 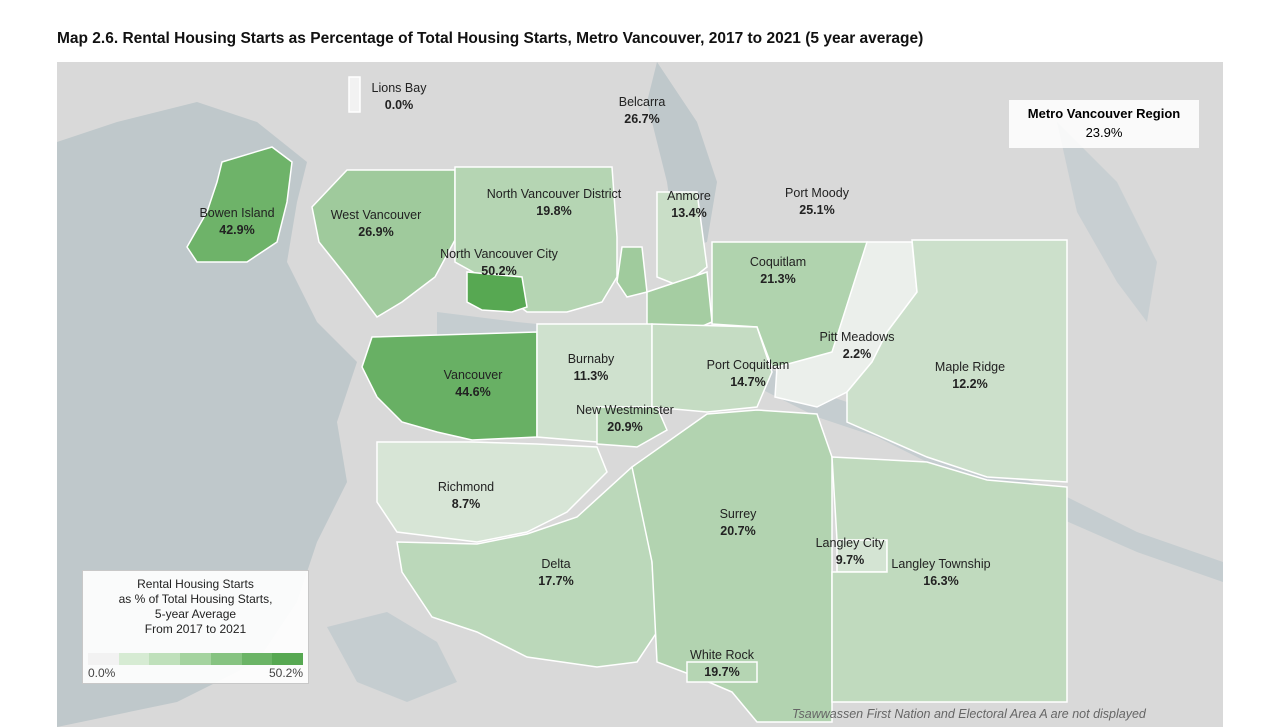 I want to click on region-richmond, so click(x=492, y=492).